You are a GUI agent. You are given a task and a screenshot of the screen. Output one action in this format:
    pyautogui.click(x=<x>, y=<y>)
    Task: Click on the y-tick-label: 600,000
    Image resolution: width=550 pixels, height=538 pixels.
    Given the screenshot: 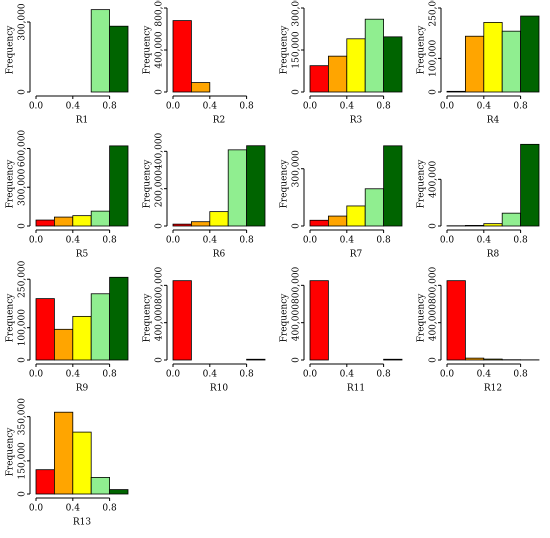 What is the action you would take?
    pyautogui.click(x=23, y=148)
    